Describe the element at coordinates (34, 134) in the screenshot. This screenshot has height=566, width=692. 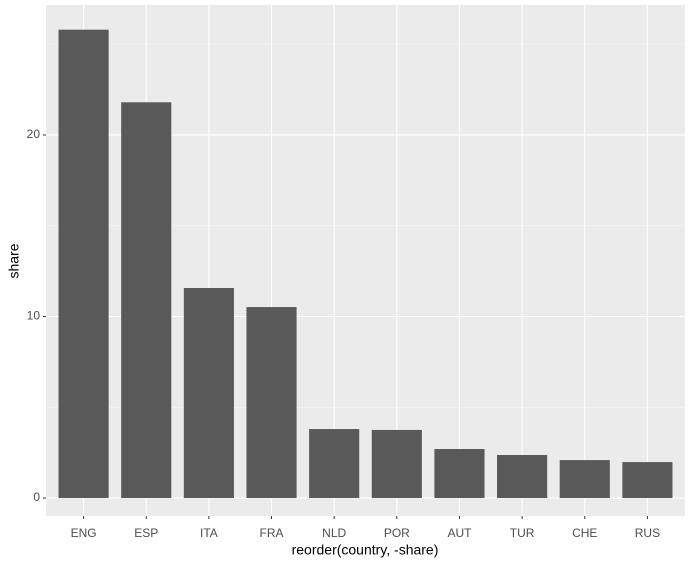
I see `y-tick-label: 20` at that location.